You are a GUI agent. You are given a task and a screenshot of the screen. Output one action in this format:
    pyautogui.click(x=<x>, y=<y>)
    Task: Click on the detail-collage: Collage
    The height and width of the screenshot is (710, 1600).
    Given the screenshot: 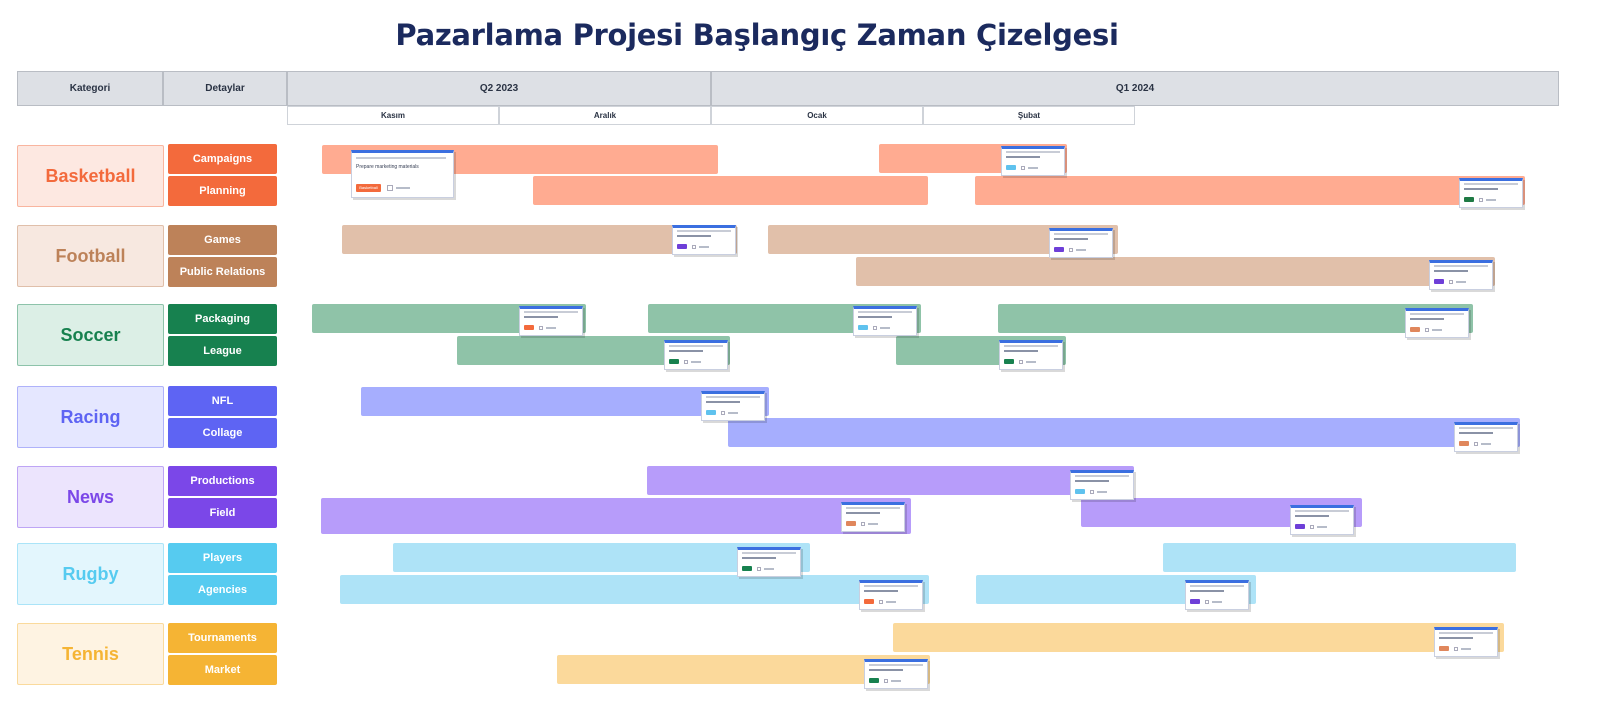 What is the action you would take?
    pyautogui.click(x=222, y=433)
    